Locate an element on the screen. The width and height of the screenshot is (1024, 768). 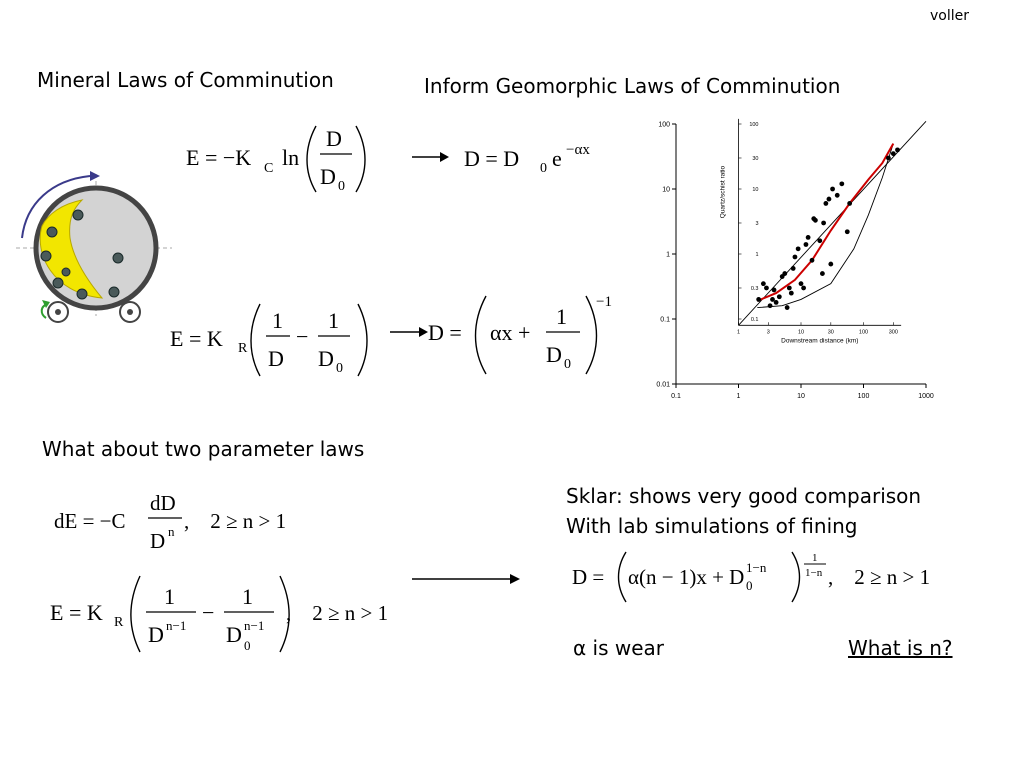
eq4-den-sub: 0 is located at coordinates (567, 364).